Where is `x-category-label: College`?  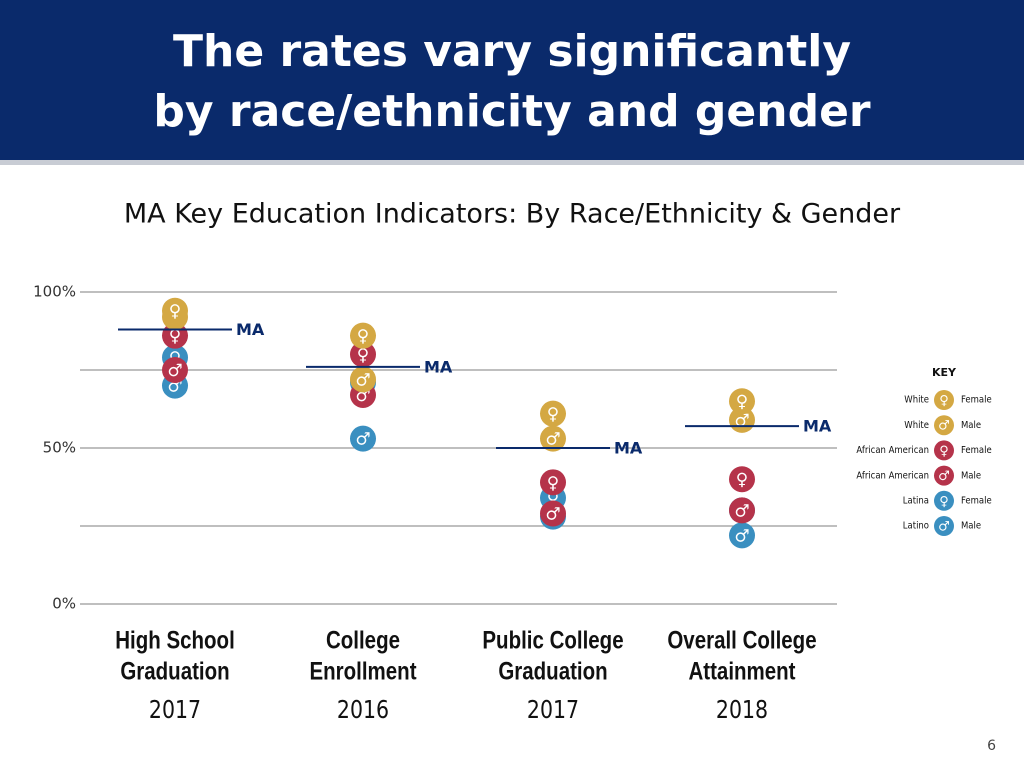 x-category-label: College is located at coordinates (363, 640).